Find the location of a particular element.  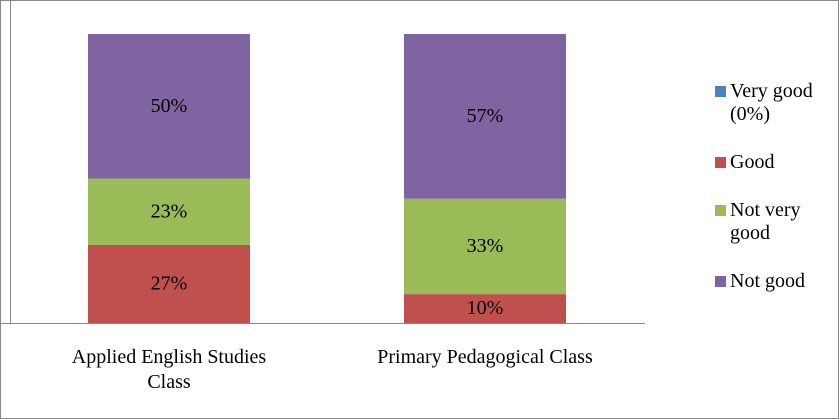

legend-entry: Very good (0%) is located at coordinates (770, 103).